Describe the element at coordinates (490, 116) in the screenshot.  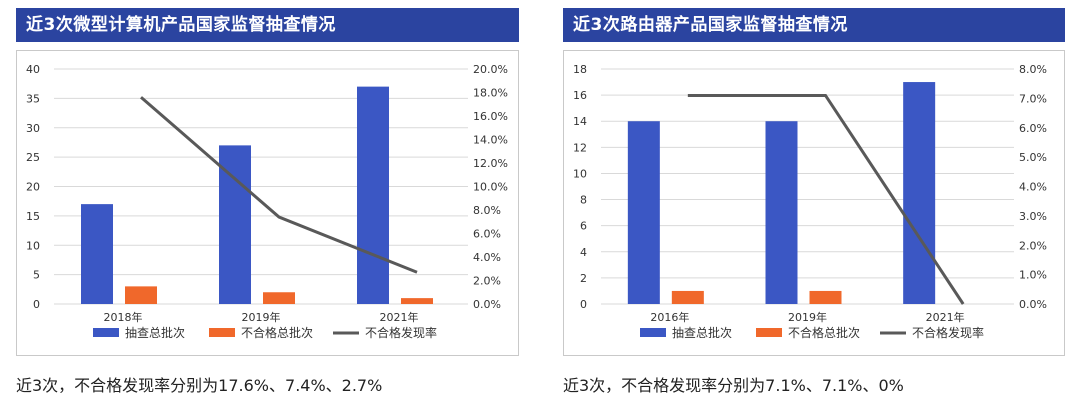
I see `y-tick-label-right: 16.0%` at that location.